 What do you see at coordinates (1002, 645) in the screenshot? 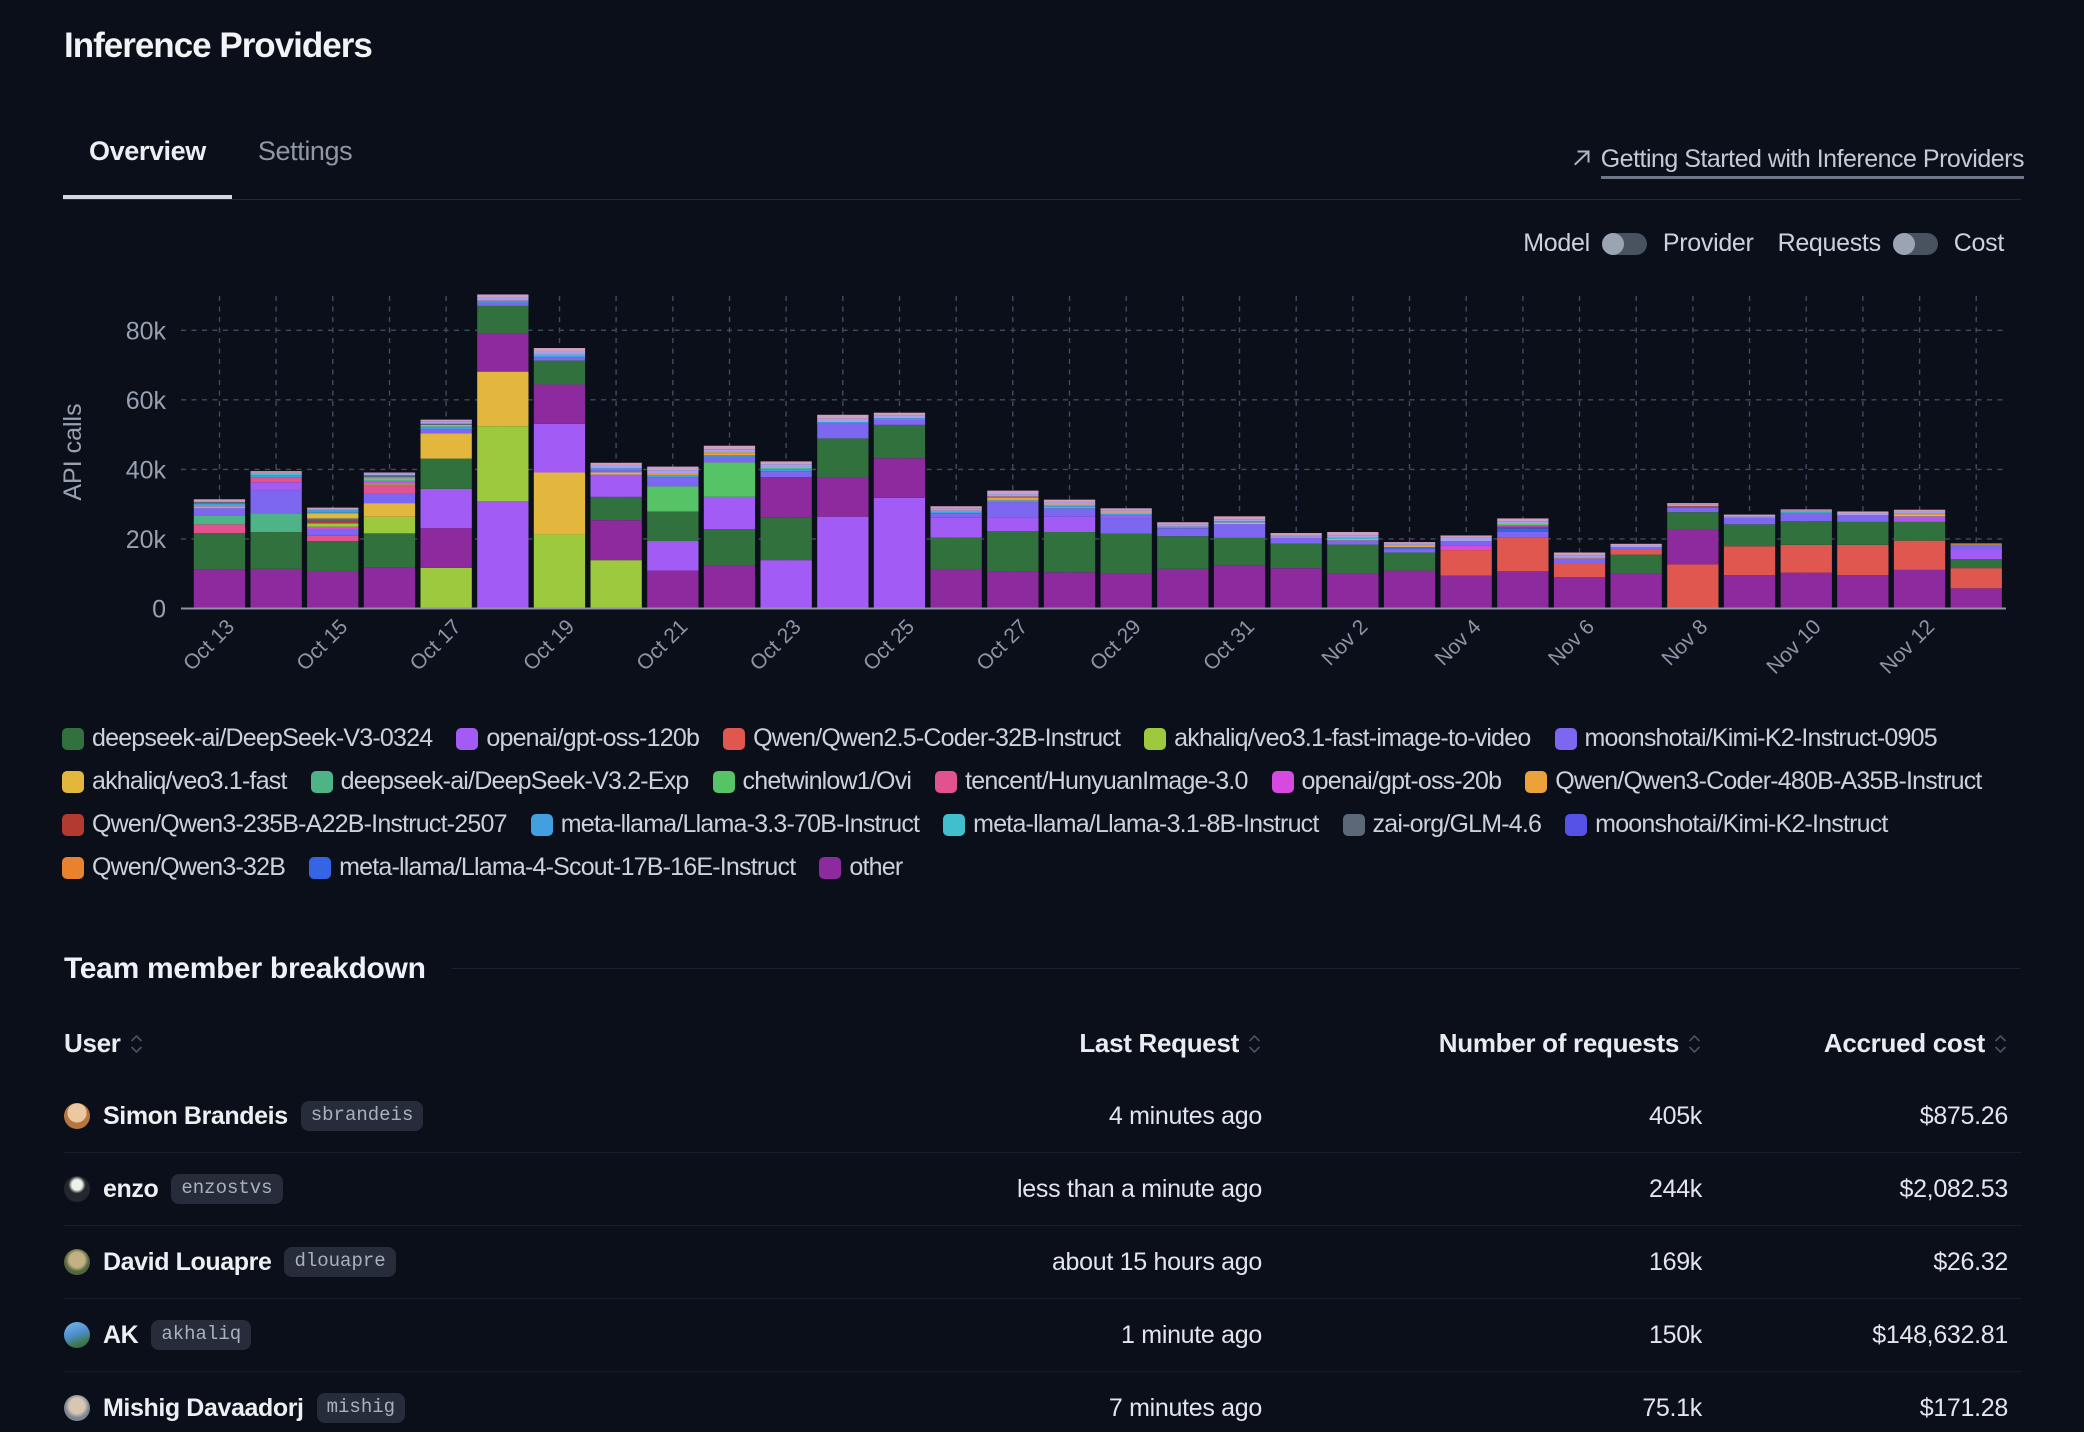
I see `svg-text: Oct 27` at bounding box center [1002, 645].